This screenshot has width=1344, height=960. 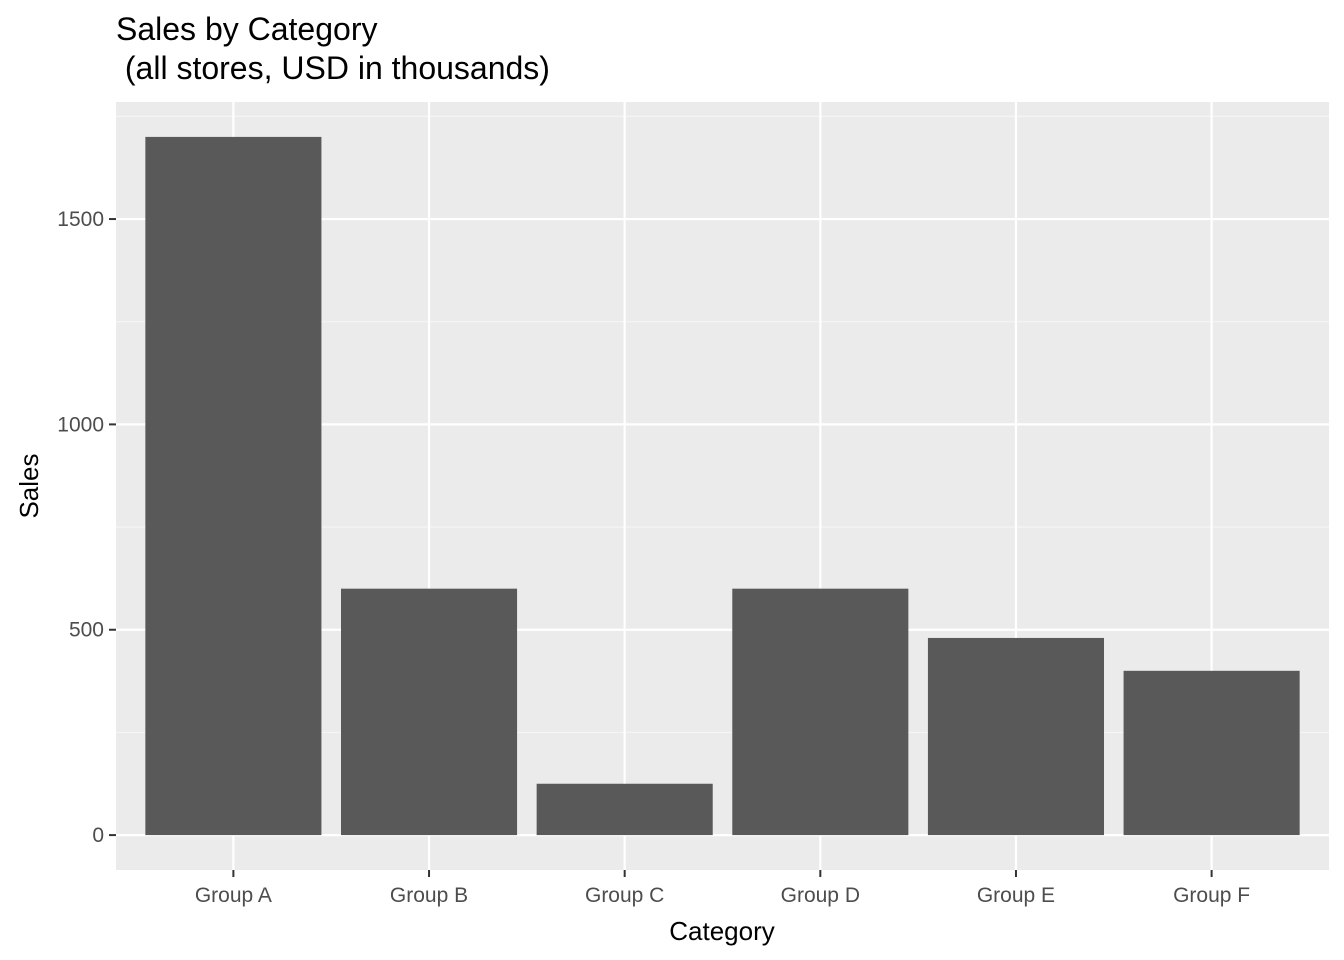 What do you see at coordinates (333, 68) in the screenshot?
I see `chart-title-line-2: (all stores, USD in thousands)` at bounding box center [333, 68].